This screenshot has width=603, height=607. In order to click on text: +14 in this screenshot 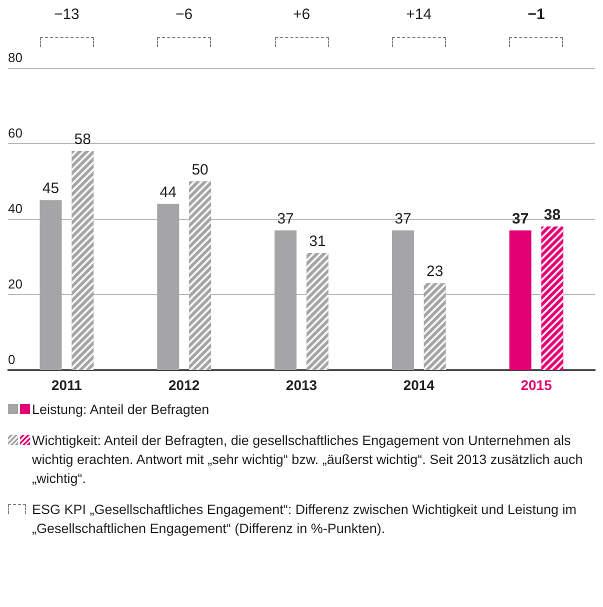, I will do `click(419, 14)`.